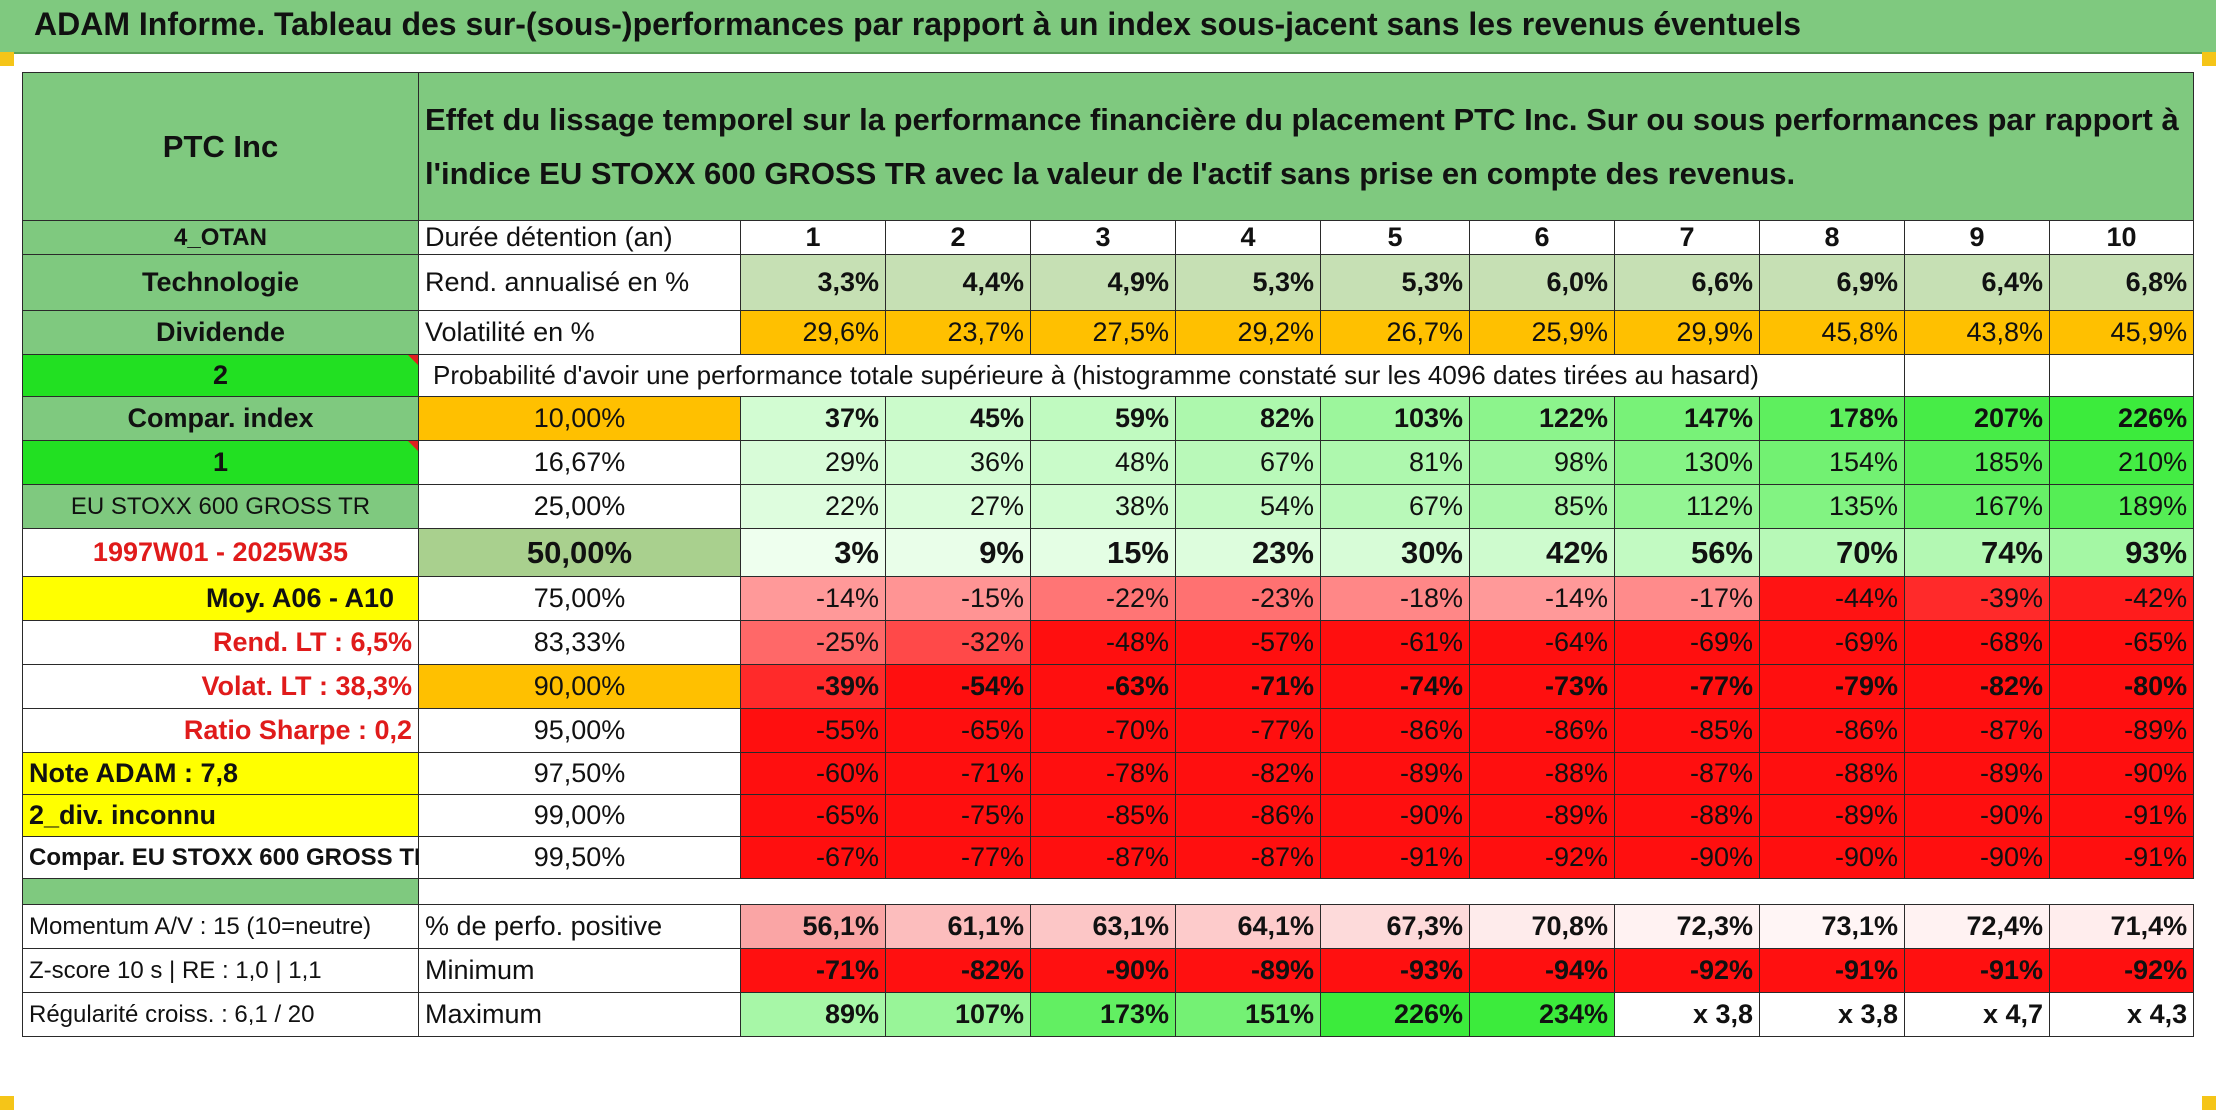  What do you see at coordinates (579, 815) in the screenshot?
I see `quantile-value: 99,00%` at bounding box center [579, 815].